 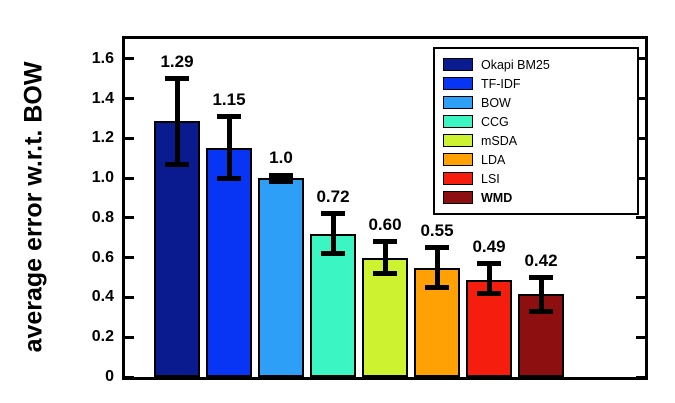 I want to click on y-tick-label: 1.6, so click(x=102, y=58).